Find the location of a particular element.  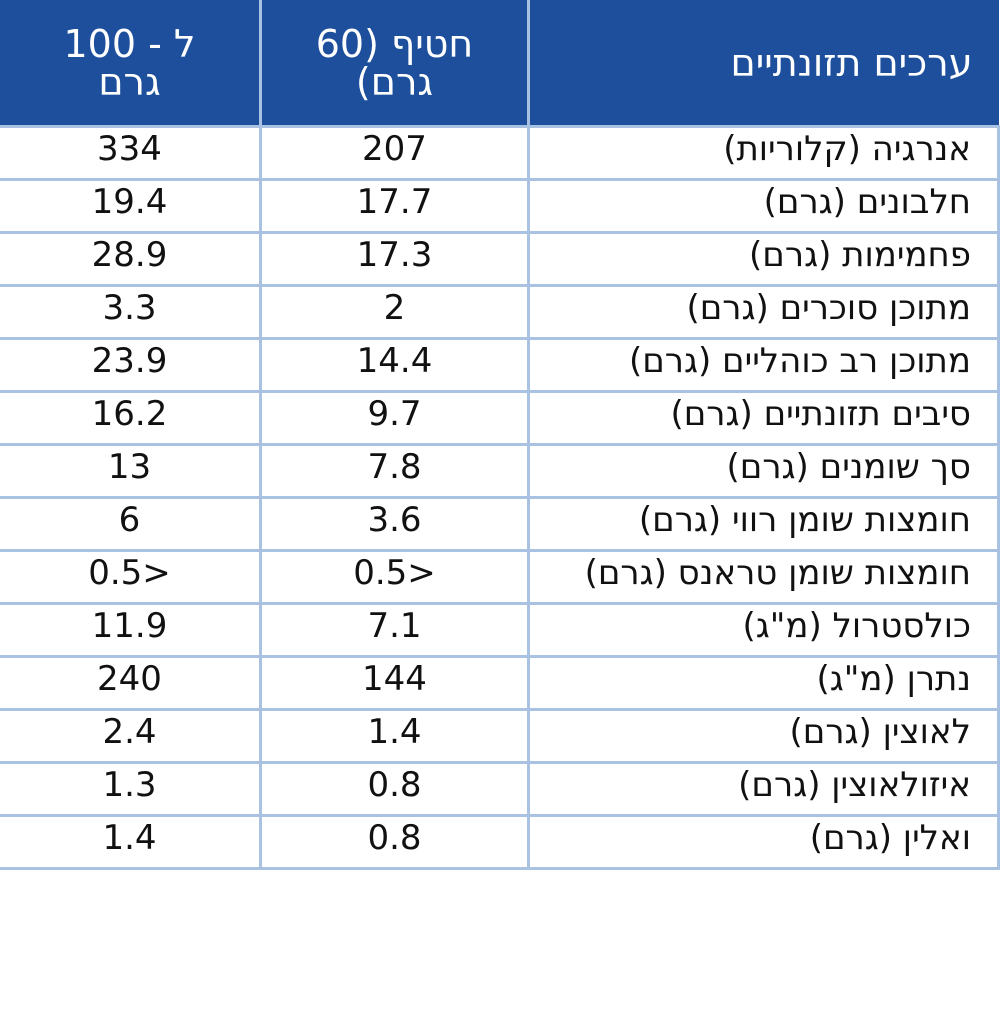

table-row: חלבונים (גרם) 17.7 19.4 is located at coordinates (500, 206).